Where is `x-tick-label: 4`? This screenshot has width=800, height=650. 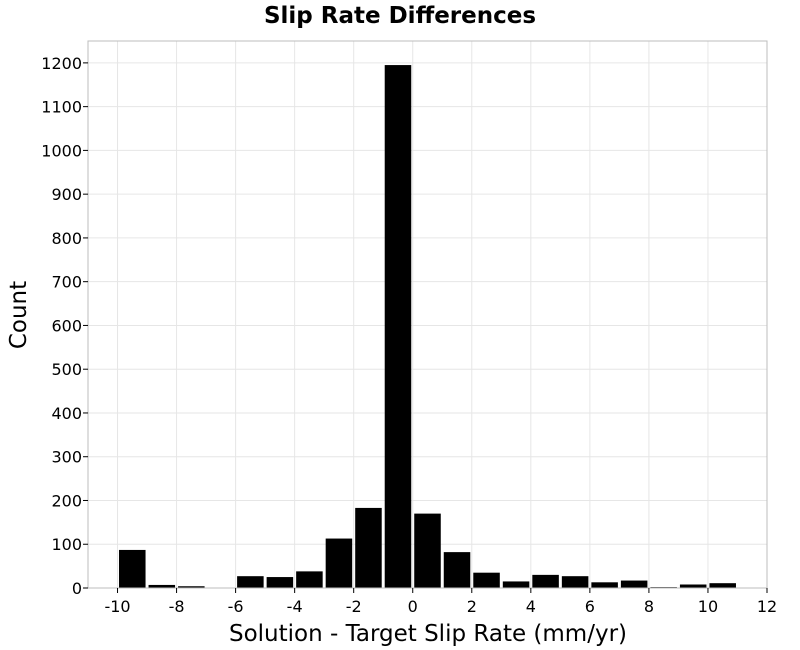 x-tick-label: 4 is located at coordinates (531, 606).